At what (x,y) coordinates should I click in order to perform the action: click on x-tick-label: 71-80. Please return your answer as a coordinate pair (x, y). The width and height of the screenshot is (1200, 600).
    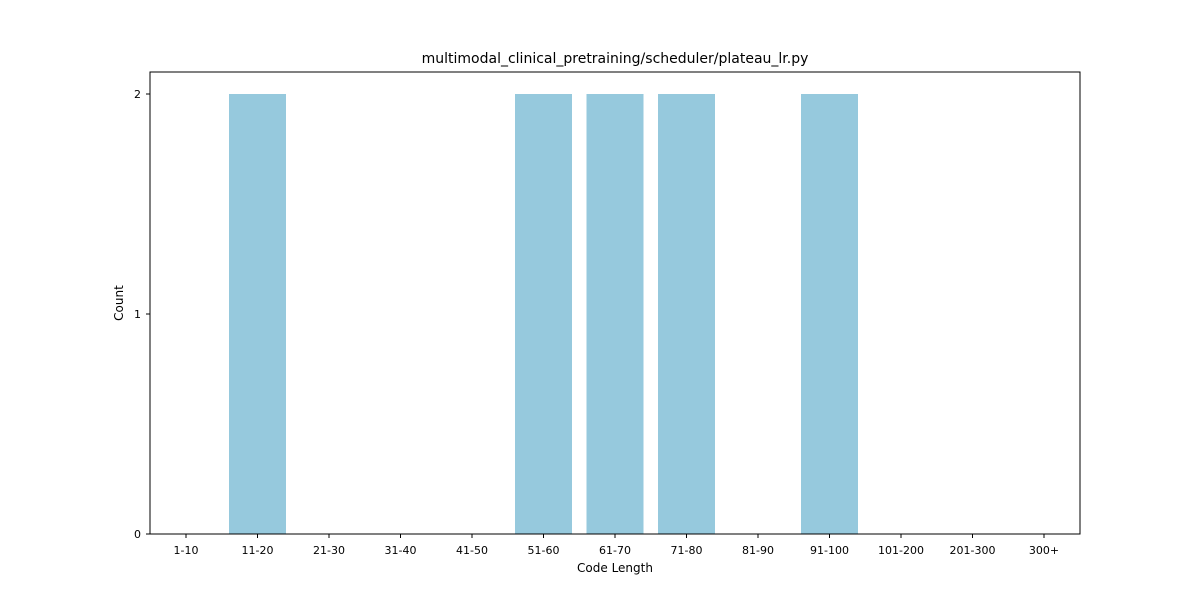
    Looking at the image, I should click on (687, 550).